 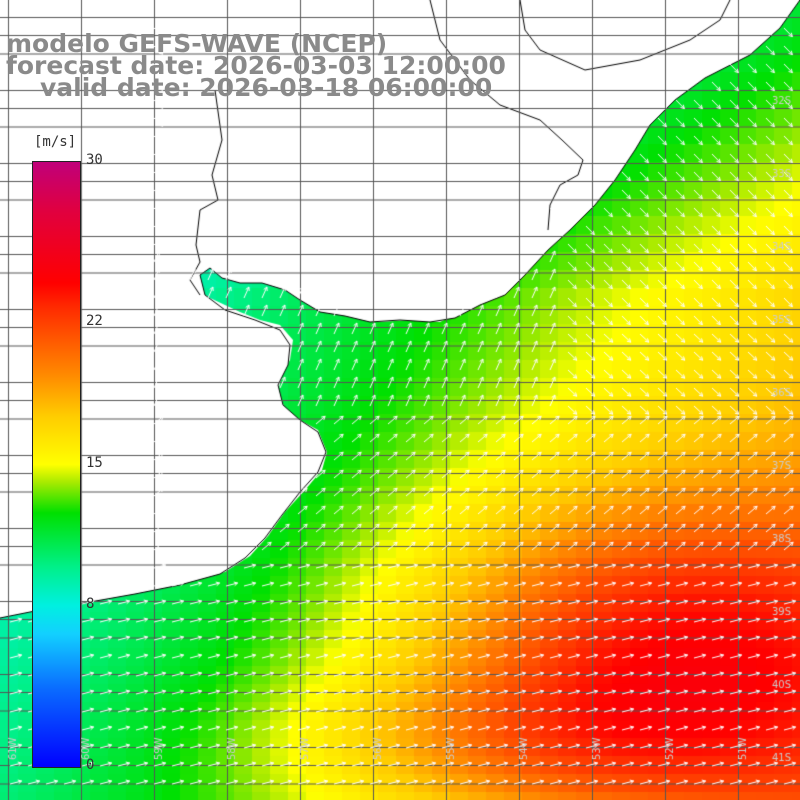 I want to click on colorbar-tick-label: 8, so click(x=90, y=603).